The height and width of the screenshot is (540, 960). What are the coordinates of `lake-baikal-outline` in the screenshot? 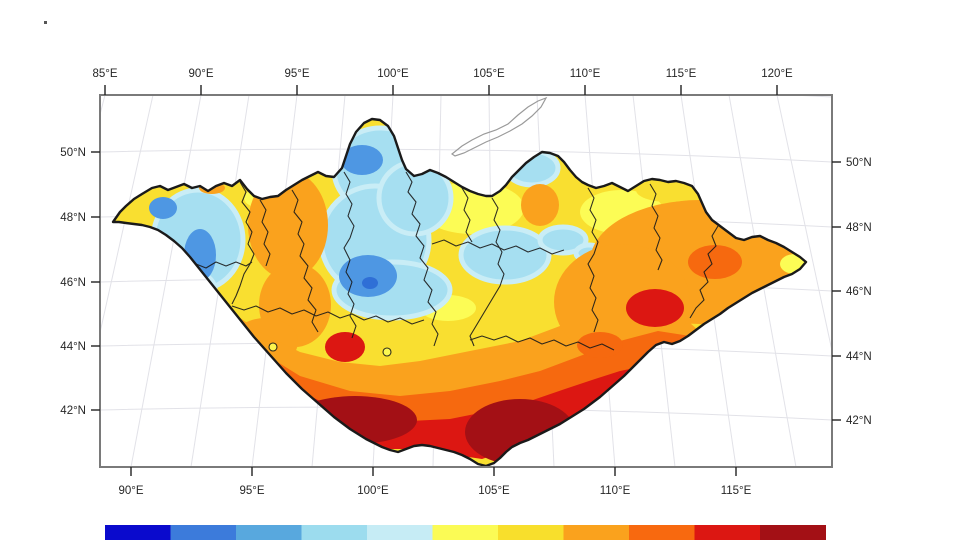 It's located at (499, 126).